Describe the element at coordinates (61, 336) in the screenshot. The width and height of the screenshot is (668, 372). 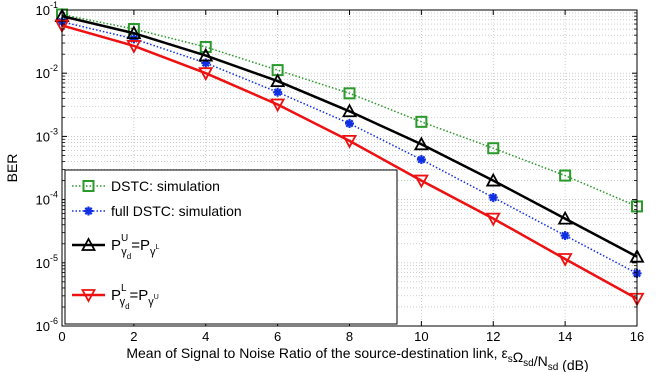
I see `x-tick-label: 0` at that location.